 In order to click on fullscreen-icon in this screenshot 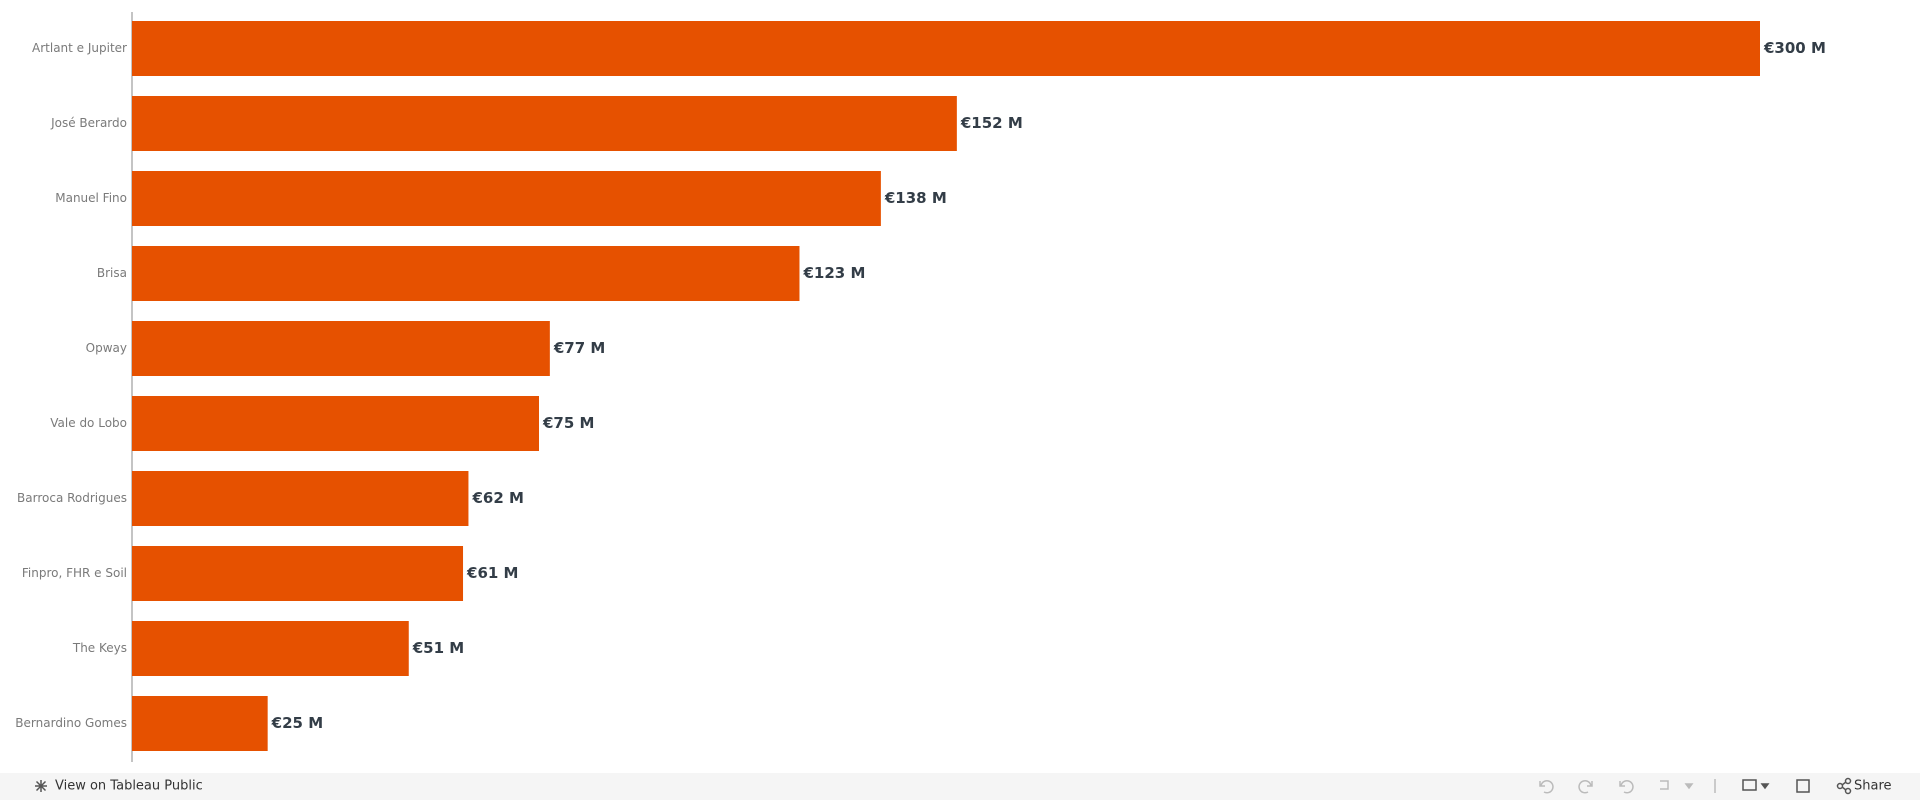, I will do `click(1803, 786)`.